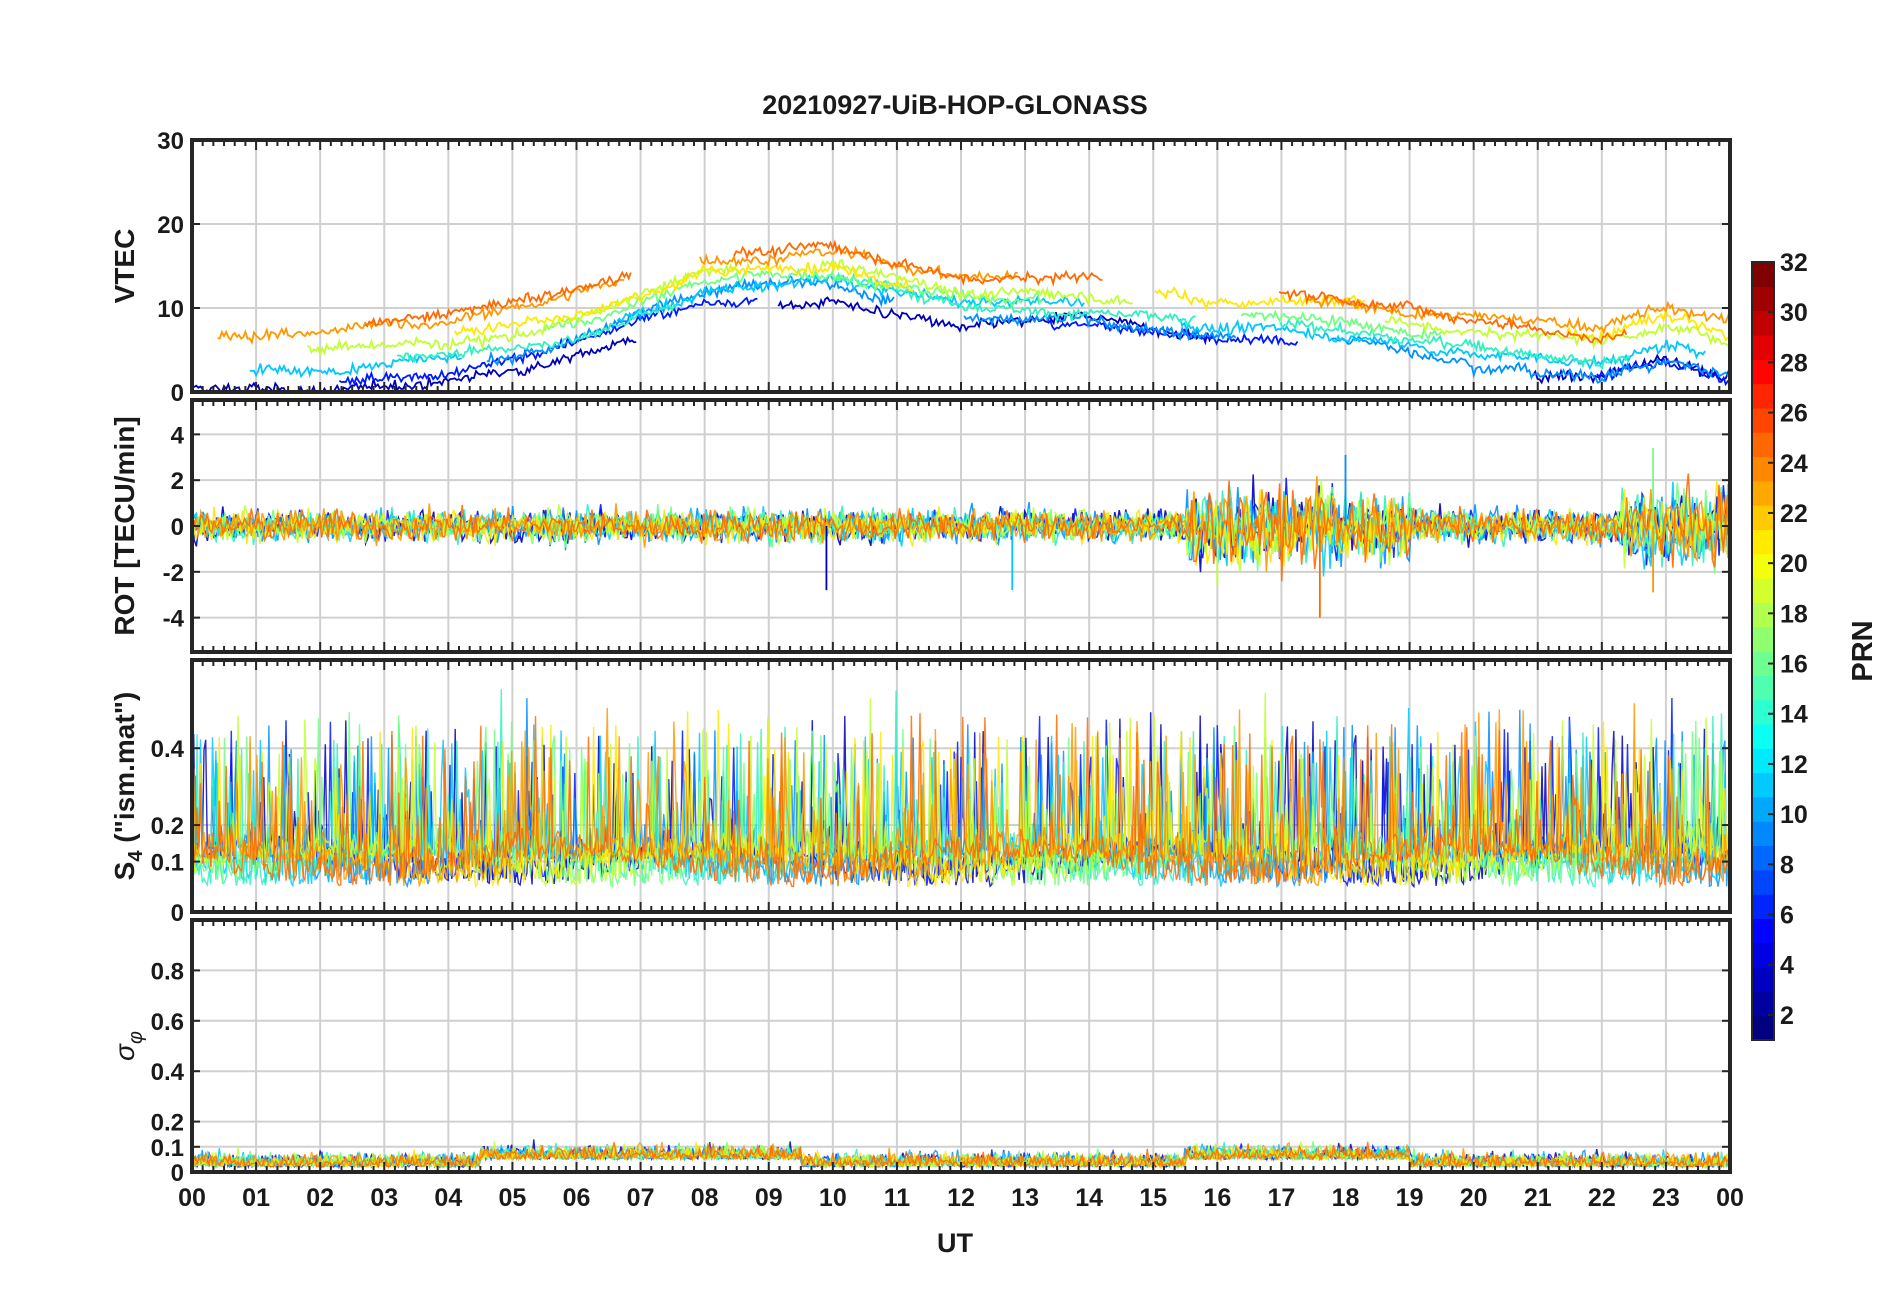 The height and width of the screenshot is (1292, 1902). What do you see at coordinates (128, 786) in the screenshot?
I see `s4-ylabel: S4 ("ism.mat")` at bounding box center [128, 786].